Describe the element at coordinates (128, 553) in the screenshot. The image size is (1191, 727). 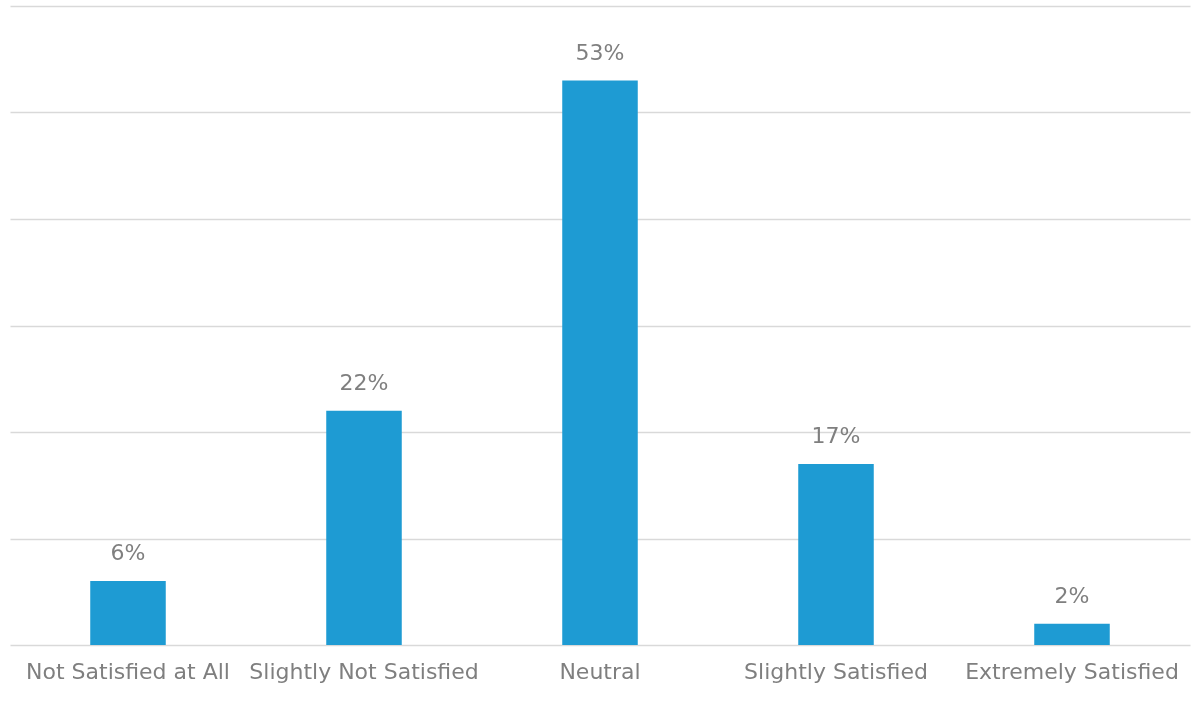
I see `data-label: 6%` at that location.